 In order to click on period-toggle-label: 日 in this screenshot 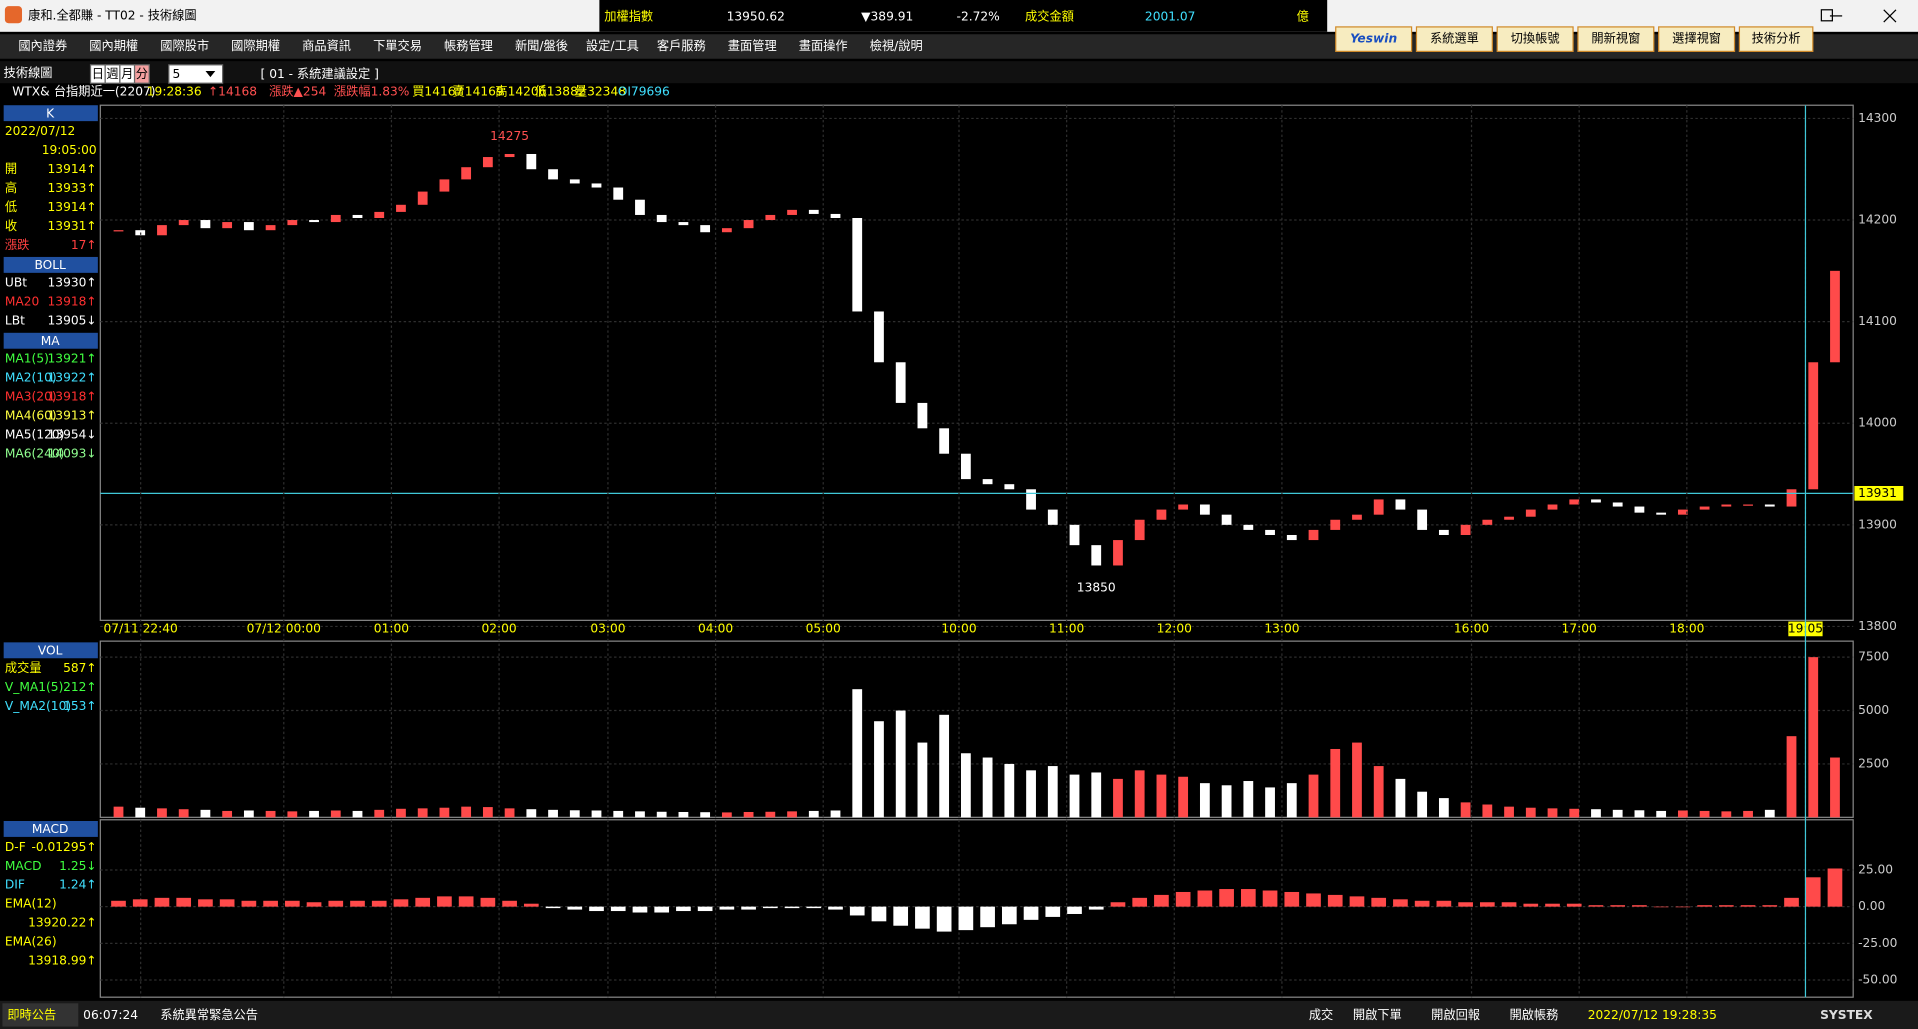, I will do `click(98, 74)`.